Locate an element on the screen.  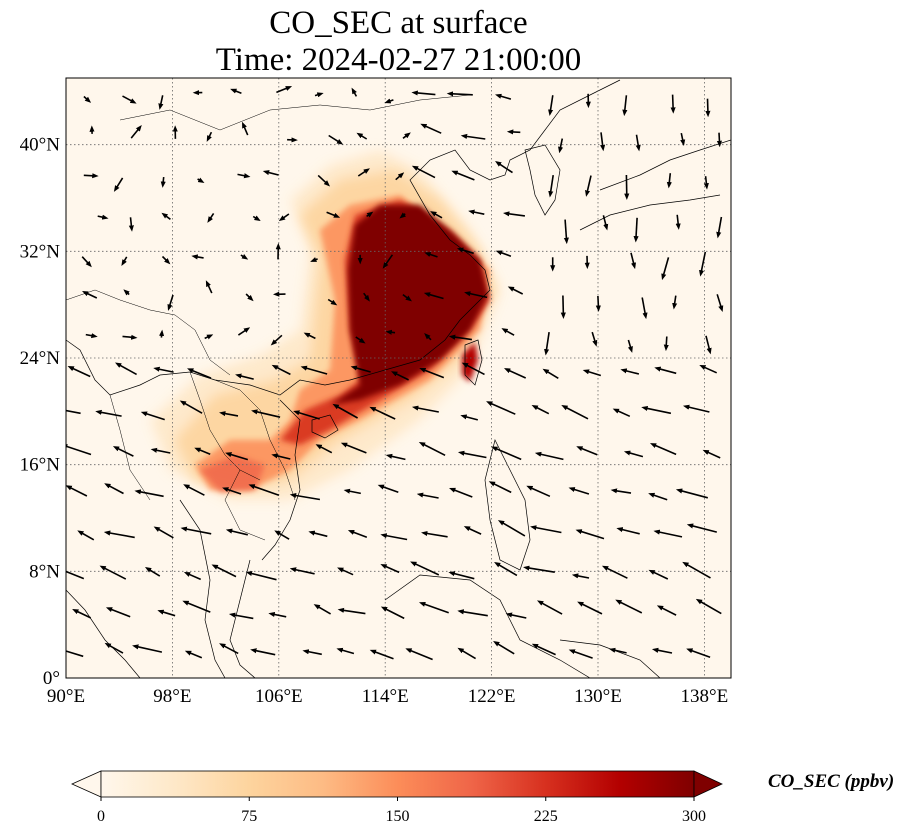
longitude-tick-labels: 90°E 98°E 106°E 114°E 122°E 130°E 138°E is located at coordinates (387, 696).